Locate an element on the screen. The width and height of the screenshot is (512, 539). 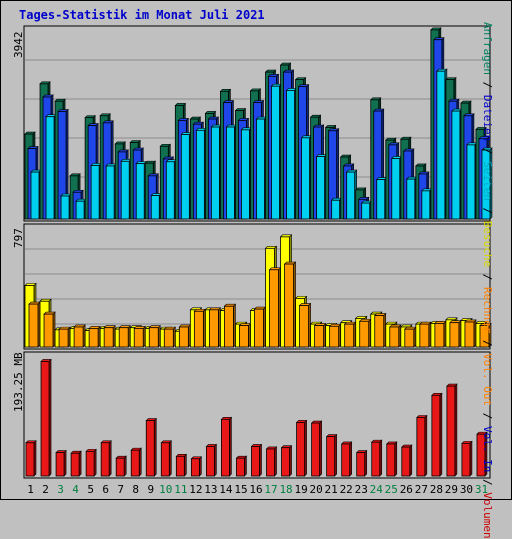
top-panel-max-label: 3942 is located at coordinates (18, 45).